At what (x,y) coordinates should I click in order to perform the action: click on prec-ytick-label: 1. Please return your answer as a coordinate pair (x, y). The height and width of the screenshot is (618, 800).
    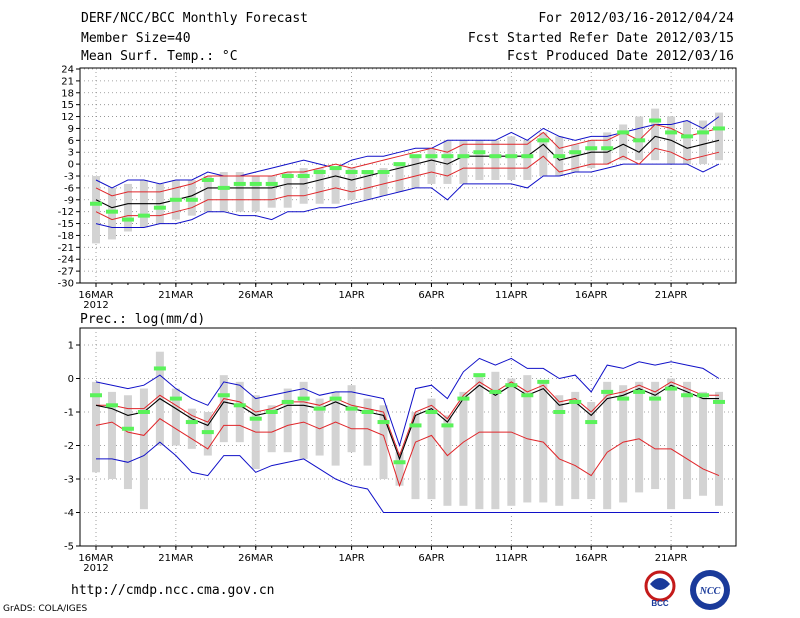
    Looking at the image, I should click on (71, 346).